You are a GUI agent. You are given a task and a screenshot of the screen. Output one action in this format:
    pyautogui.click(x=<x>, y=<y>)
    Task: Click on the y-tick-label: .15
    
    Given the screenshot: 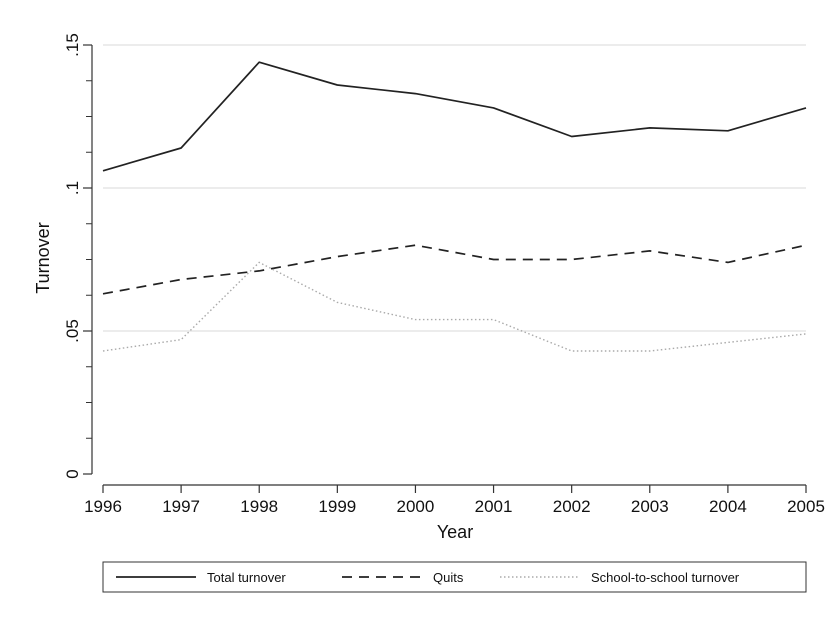 What is the action you would take?
    pyautogui.click(x=72, y=45)
    